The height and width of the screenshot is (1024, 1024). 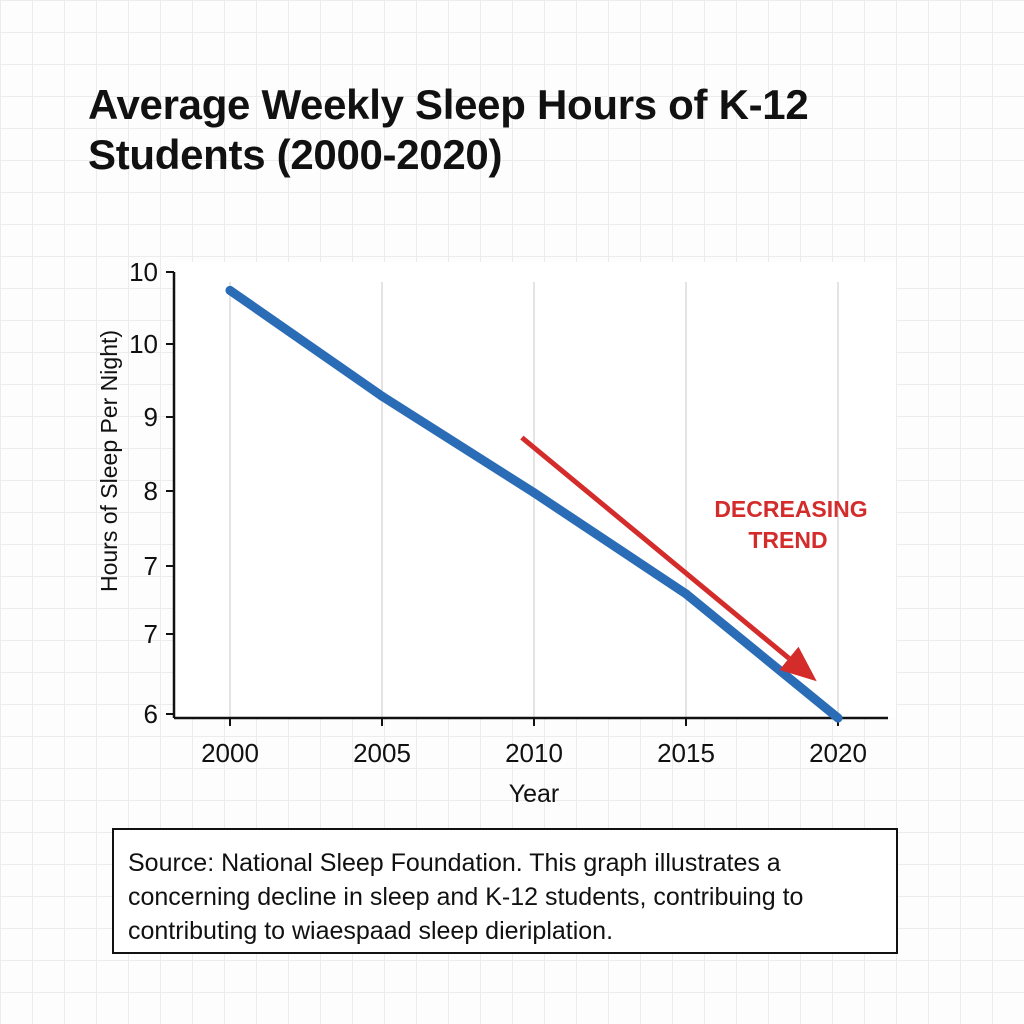 What do you see at coordinates (109, 461) in the screenshot?
I see `y-axis-label: Hours of Sleep Per Night)` at bounding box center [109, 461].